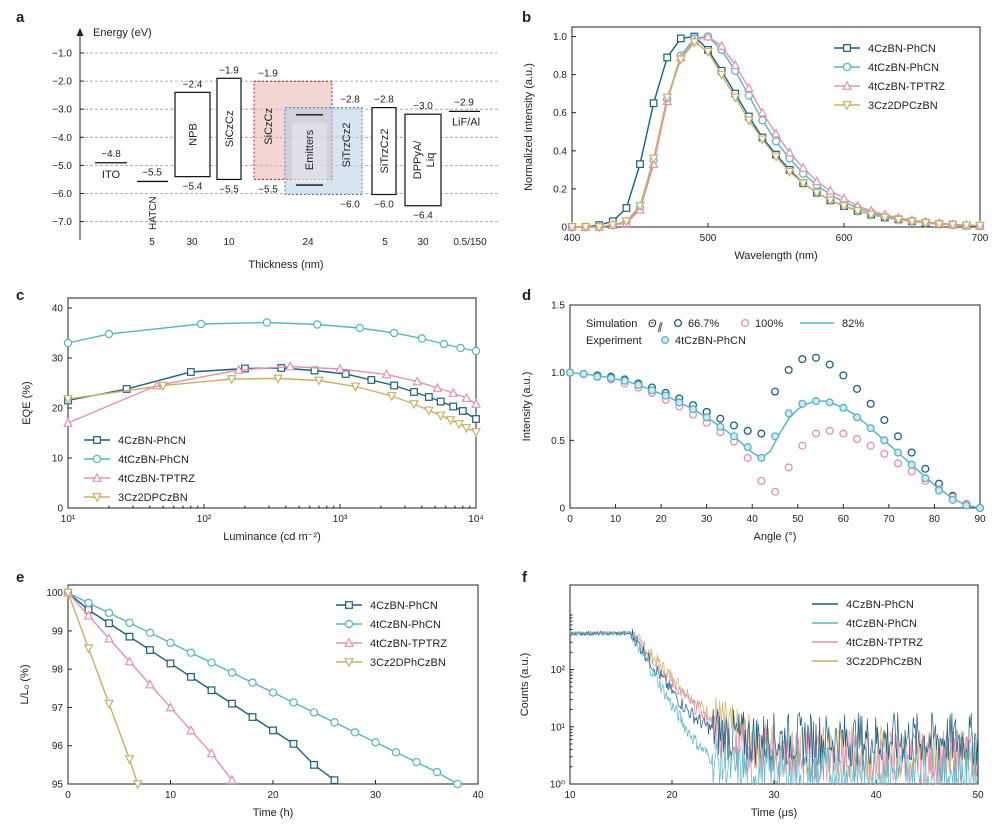  I want to click on legend-label: 66.7%, so click(703, 324).